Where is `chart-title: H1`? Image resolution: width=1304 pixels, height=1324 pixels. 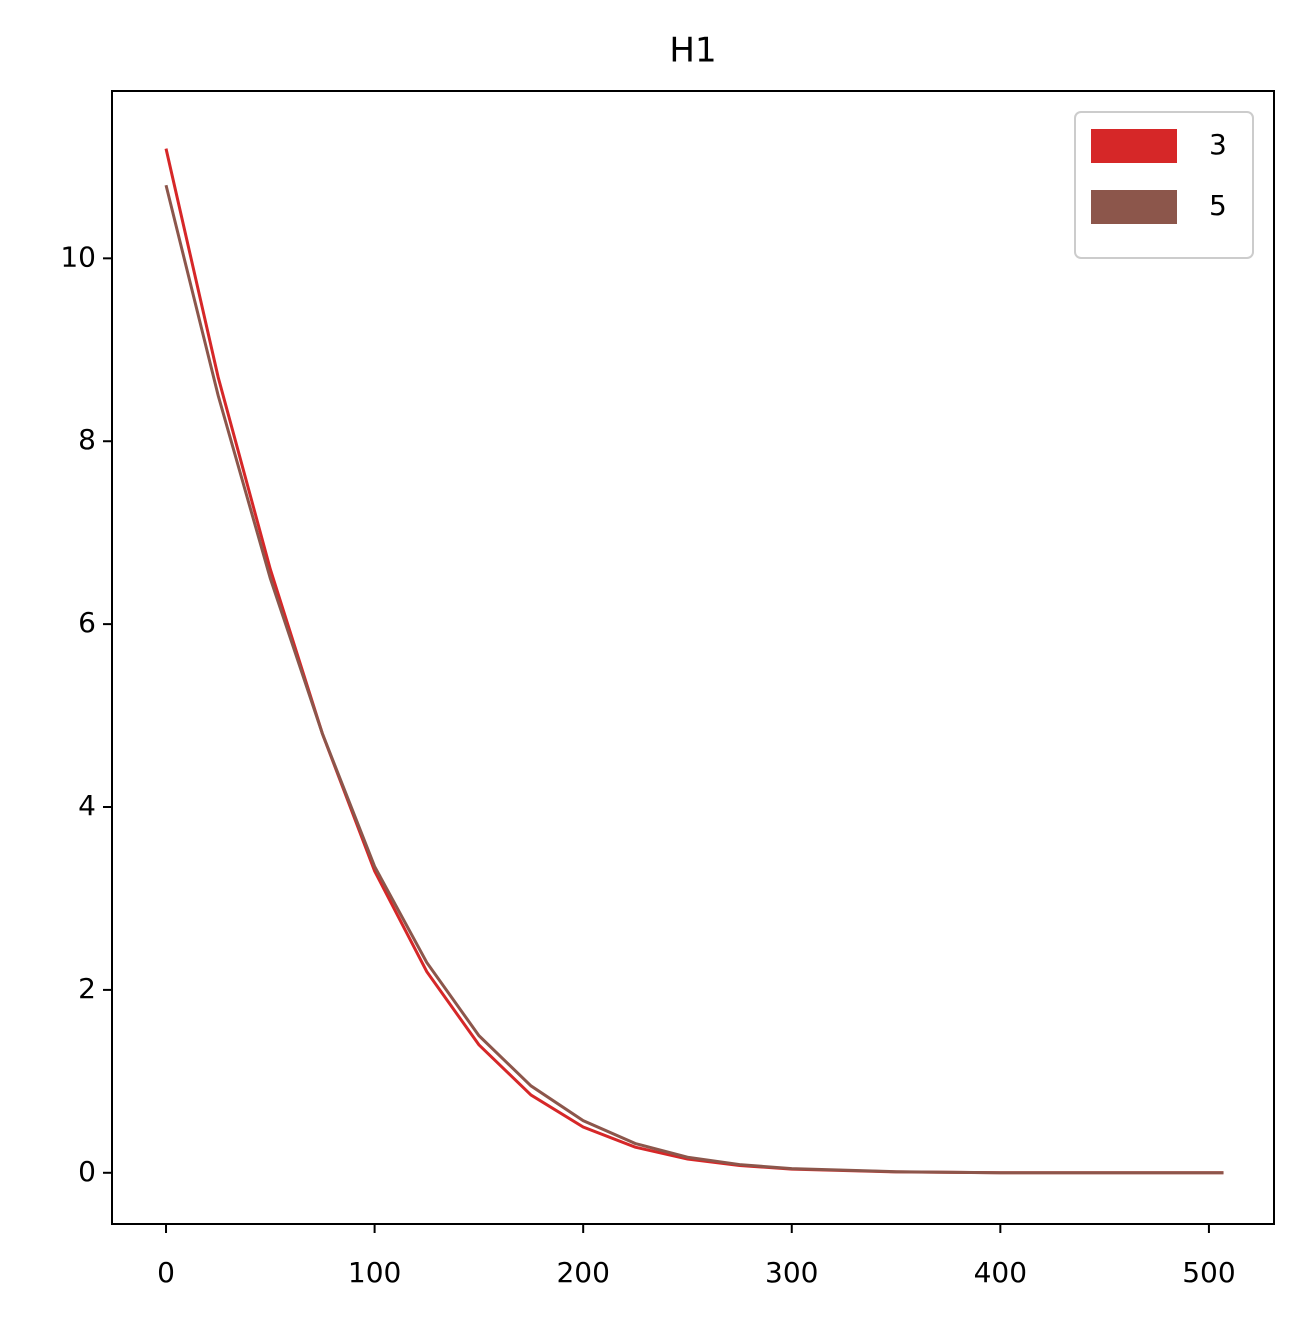 chart-title: H1 is located at coordinates (692, 51).